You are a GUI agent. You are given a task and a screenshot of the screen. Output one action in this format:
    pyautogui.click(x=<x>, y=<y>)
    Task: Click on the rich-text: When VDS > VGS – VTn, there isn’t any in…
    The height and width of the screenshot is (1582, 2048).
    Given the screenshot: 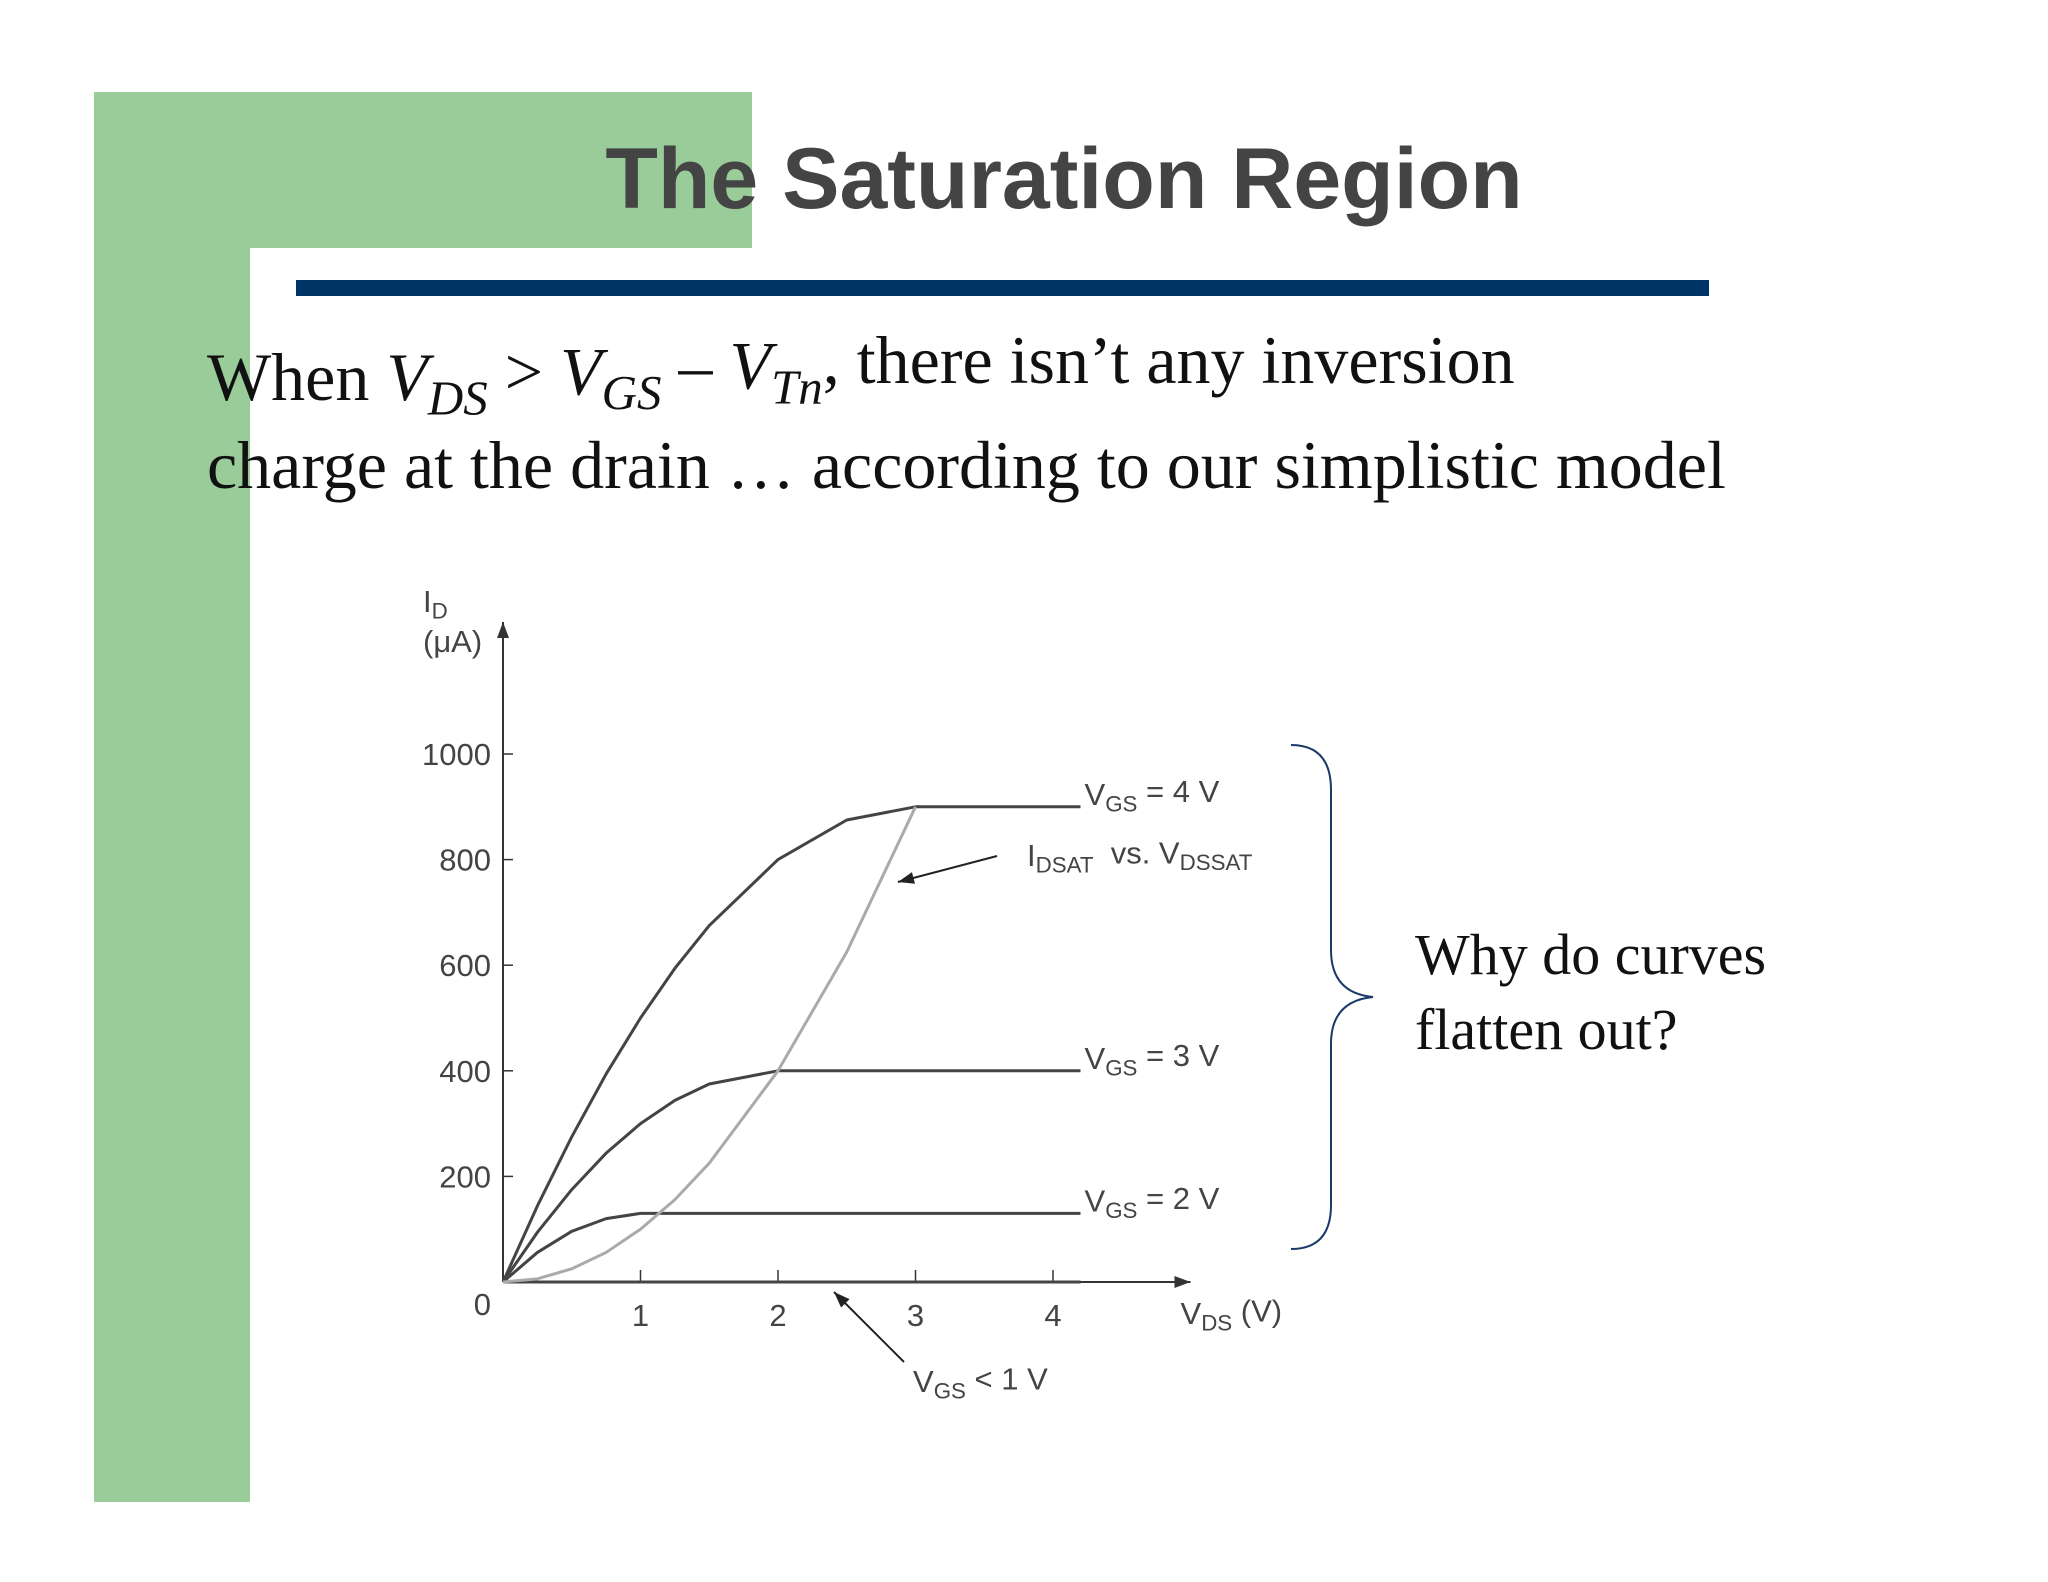 What is the action you would take?
    pyautogui.click(x=861, y=374)
    